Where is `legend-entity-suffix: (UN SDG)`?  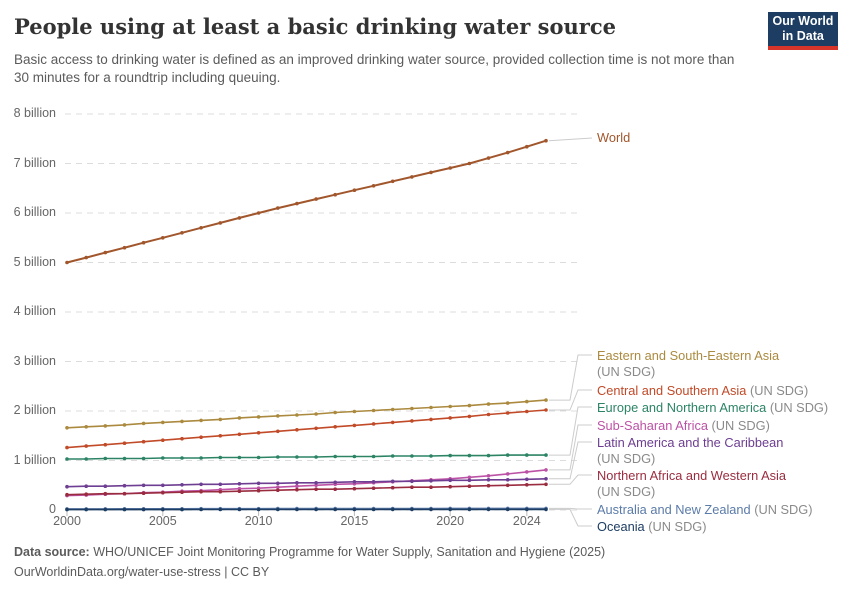 legend-entity-suffix: (UN SDG) is located at coordinates (777, 390).